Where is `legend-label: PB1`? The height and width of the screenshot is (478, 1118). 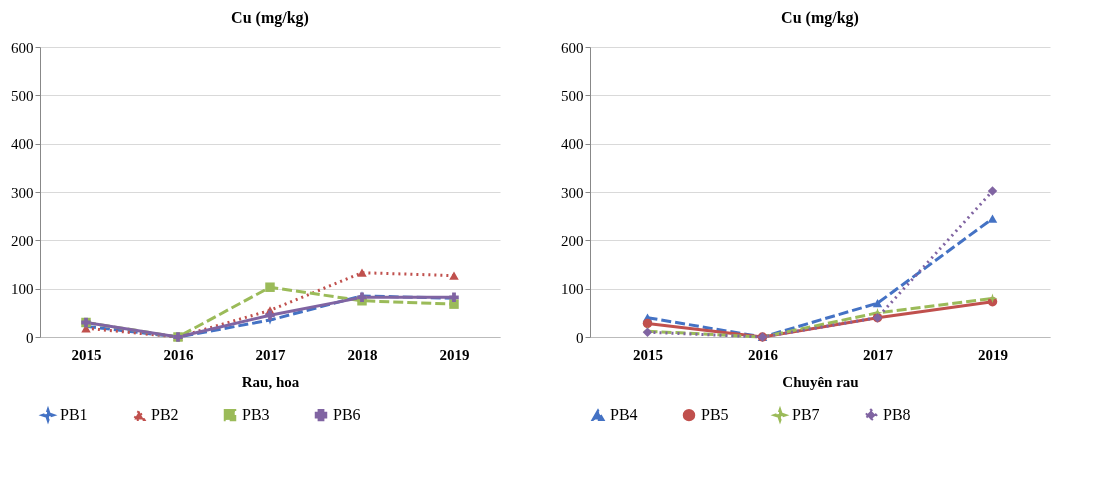 legend-label: PB1 is located at coordinates (74, 415).